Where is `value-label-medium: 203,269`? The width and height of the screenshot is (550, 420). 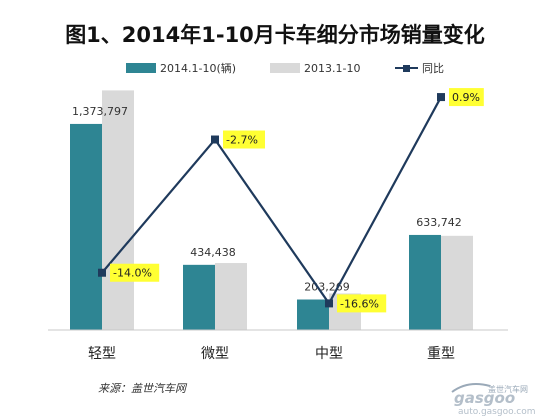
value-label-medium: 203,269 is located at coordinates (327, 287).